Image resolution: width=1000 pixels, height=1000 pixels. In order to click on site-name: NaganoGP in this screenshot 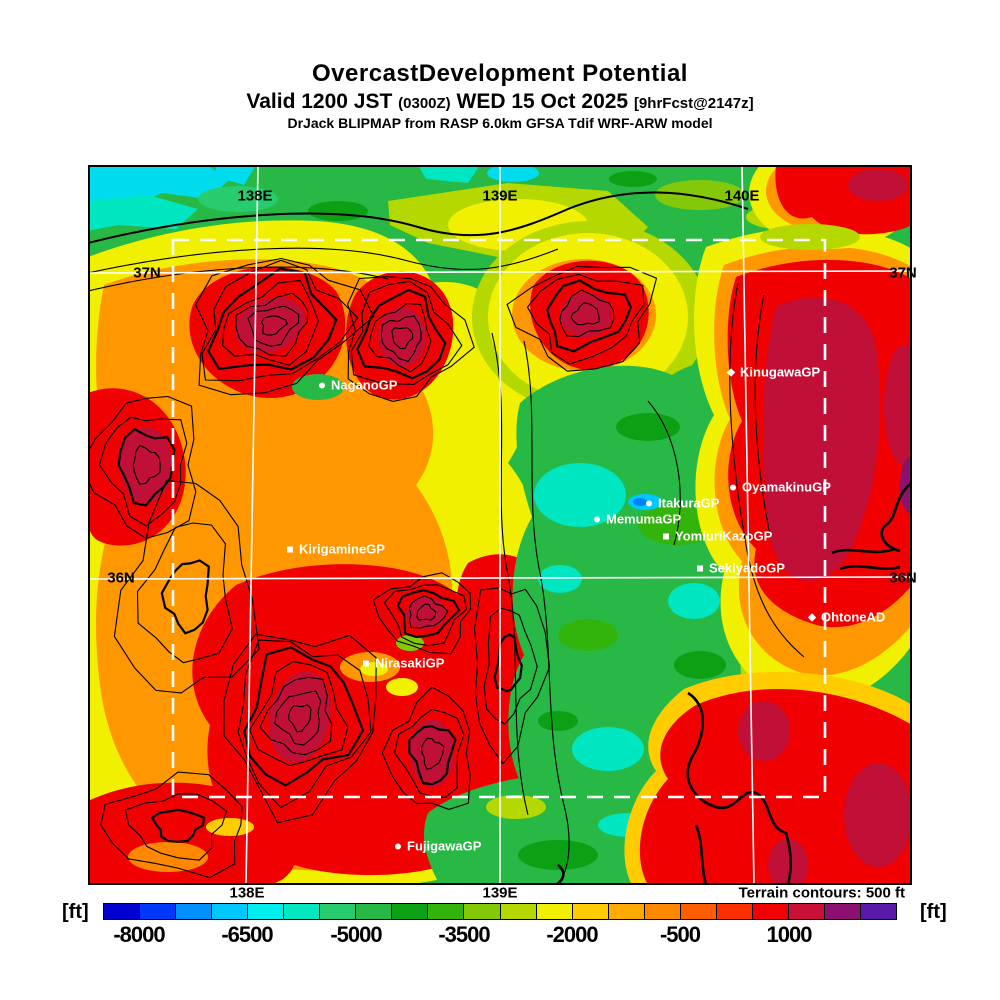, I will do `click(364, 385)`.